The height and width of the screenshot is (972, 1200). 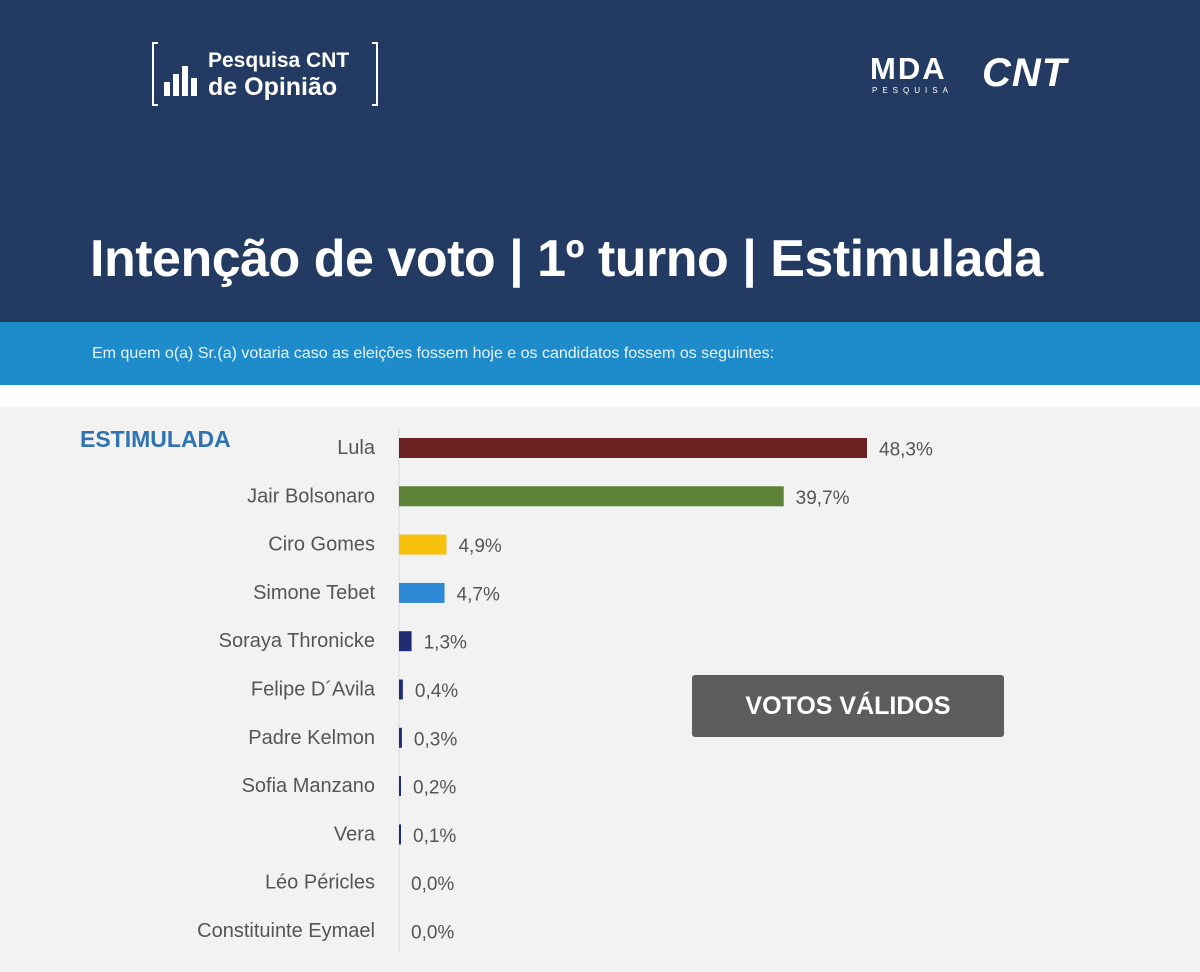 What do you see at coordinates (286, 931) in the screenshot?
I see `category-label: Constituinte Eymael` at bounding box center [286, 931].